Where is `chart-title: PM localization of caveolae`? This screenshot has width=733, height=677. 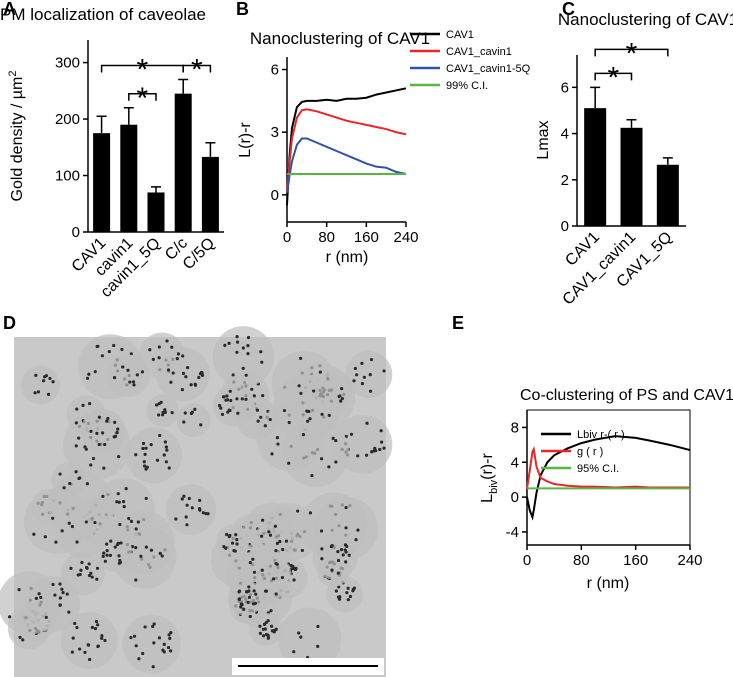 chart-title: PM localization of caveolae is located at coordinates (103, 14).